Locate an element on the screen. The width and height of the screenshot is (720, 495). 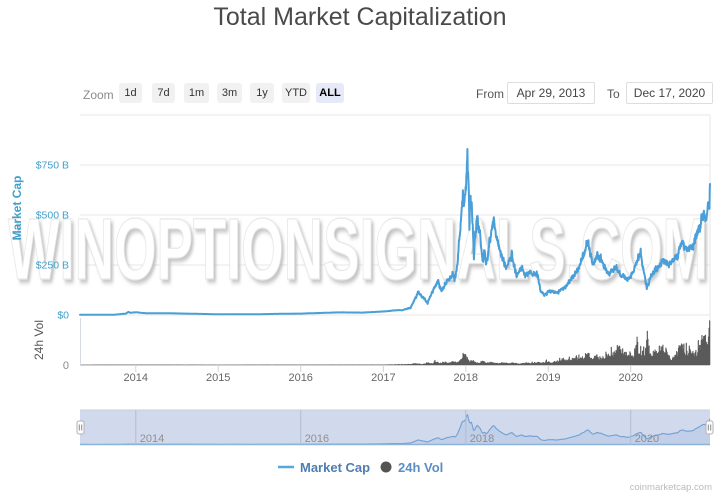
svg-text: 2019 is located at coordinates (548, 378).